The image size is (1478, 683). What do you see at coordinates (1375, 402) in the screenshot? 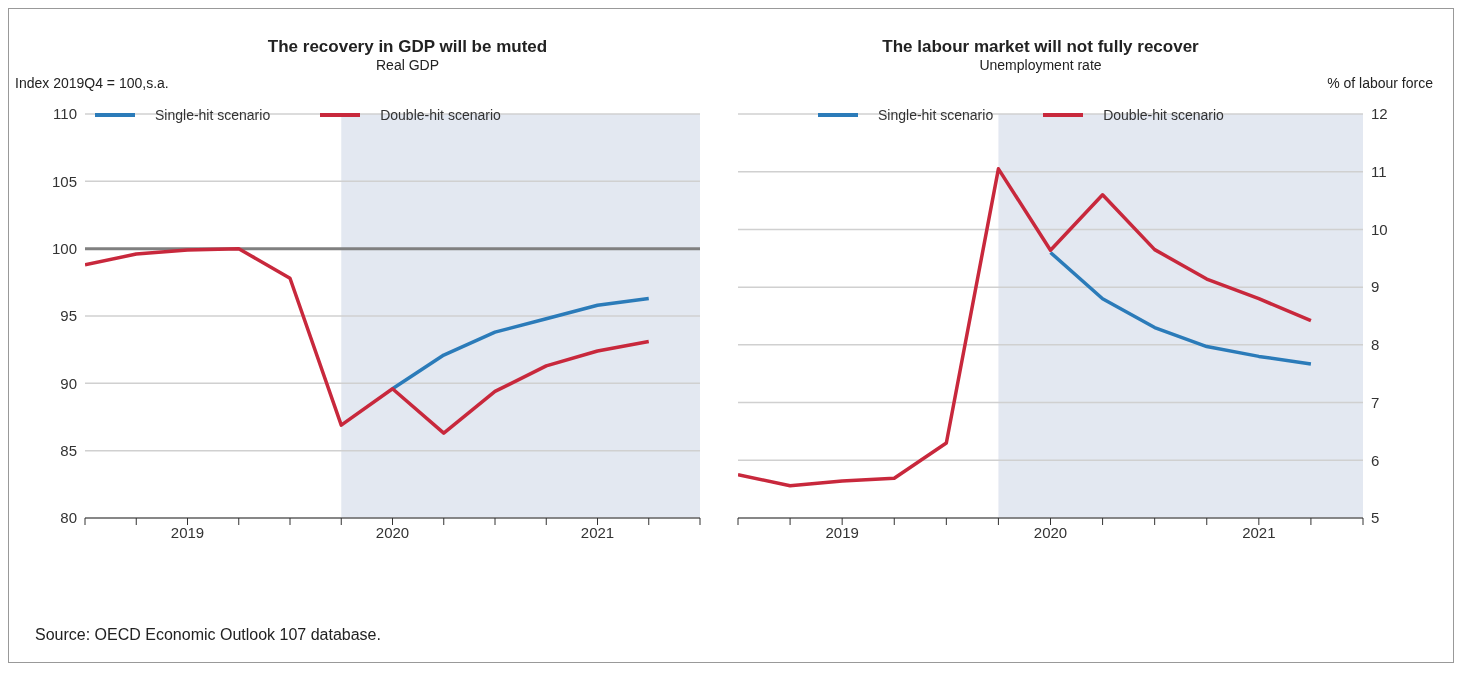
I see `y2-tick-label: 7` at bounding box center [1375, 402].